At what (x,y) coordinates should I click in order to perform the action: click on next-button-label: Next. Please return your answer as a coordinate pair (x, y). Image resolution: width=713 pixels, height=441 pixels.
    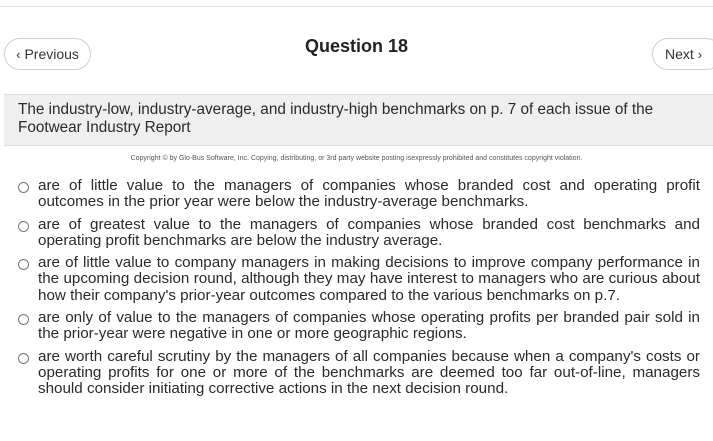
    Looking at the image, I should click on (679, 54).